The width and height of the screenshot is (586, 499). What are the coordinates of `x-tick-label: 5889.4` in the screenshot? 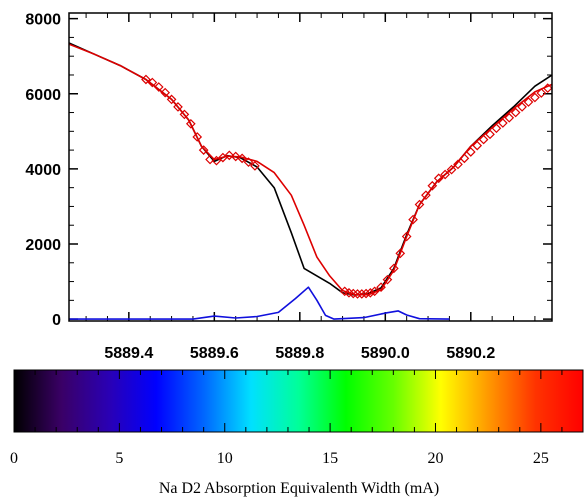 It's located at (128, 353).